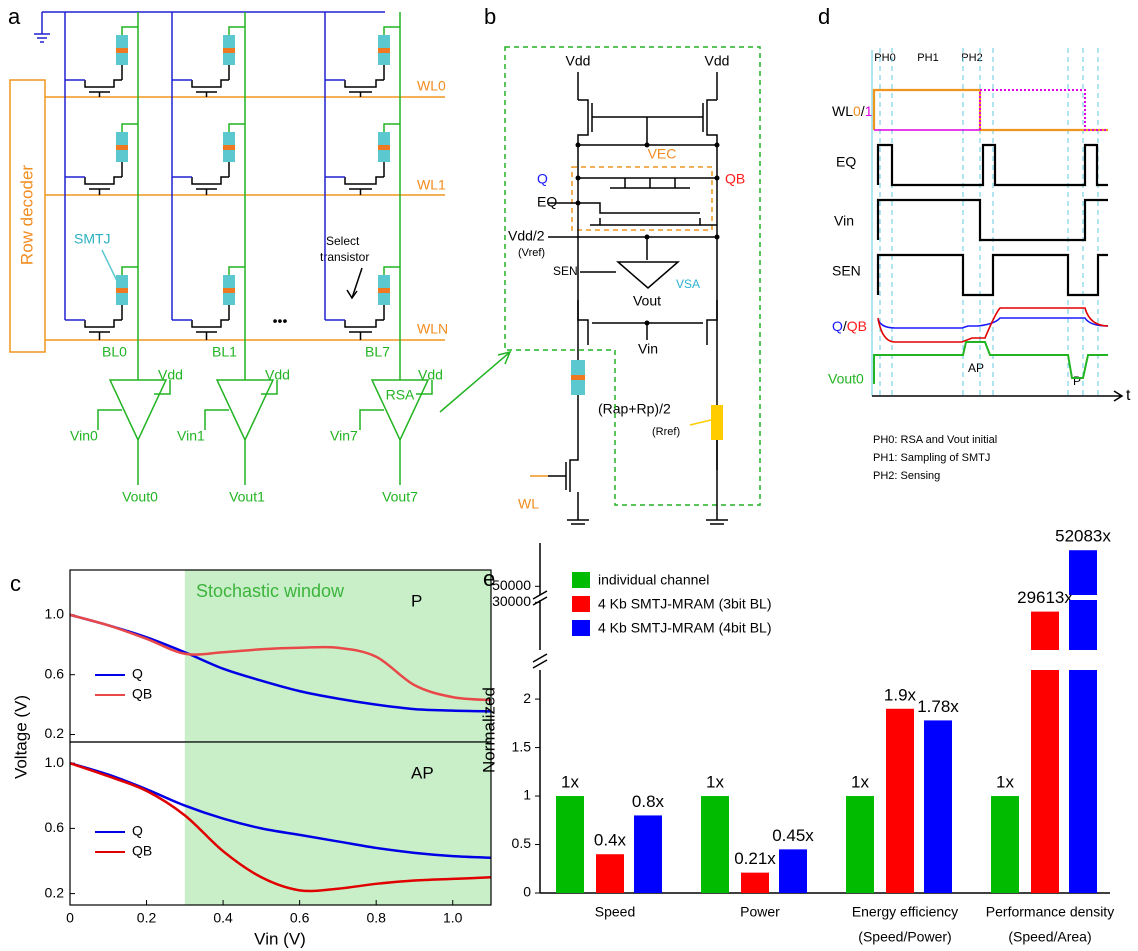 This screenshot has width=1138, height=951. I want to click on arrow, so click(475, 381).